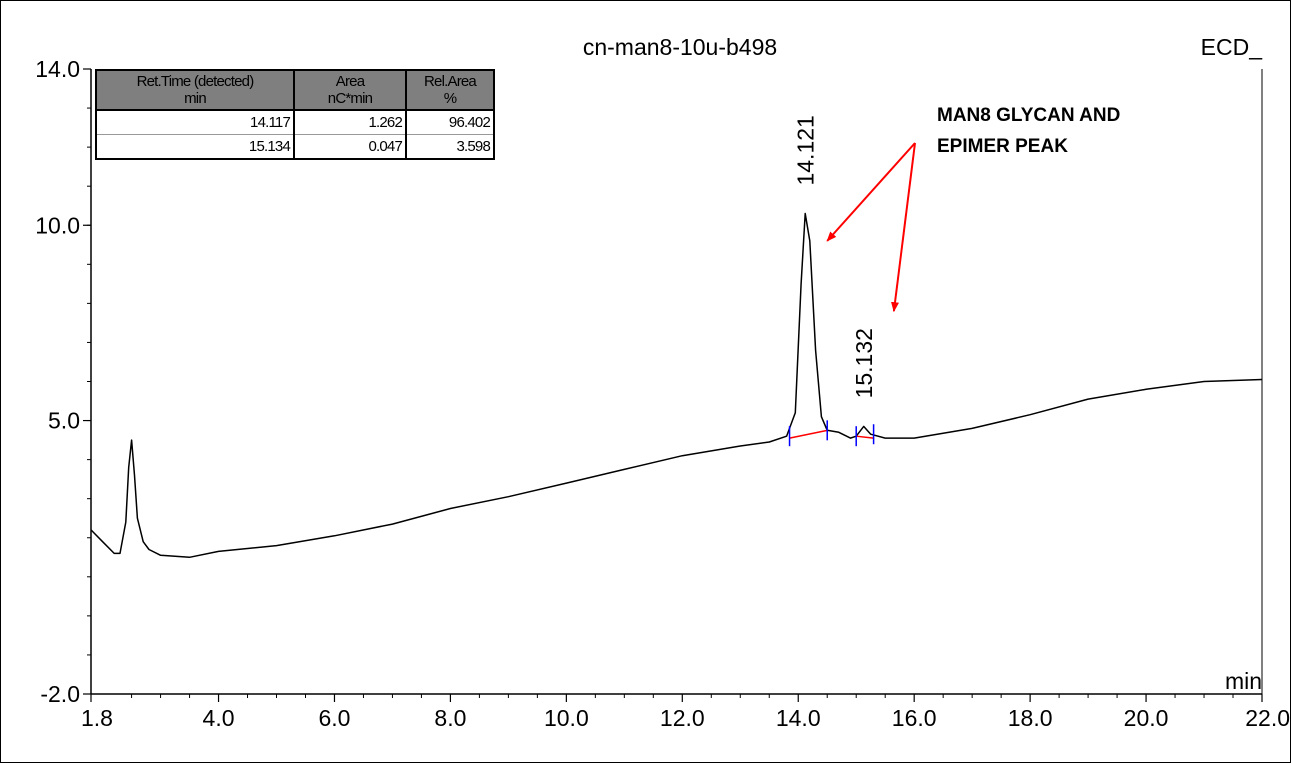 This screenshot has width=1291, height=763. Describe the element at coordinates (349, 122) in the screenshot. I see `cell-area: 1.262` at that location.